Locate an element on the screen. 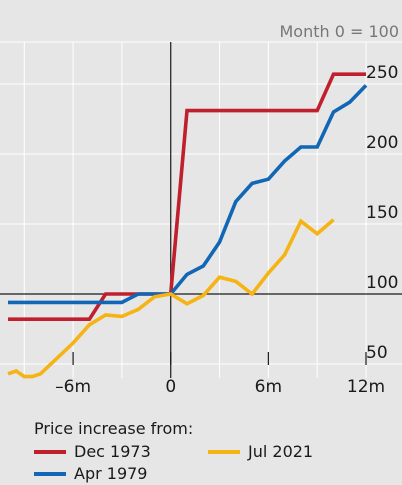 The height and width of the screenshot is (485, 402). legend-item: Jul 2021 is located at coordinates (260, 451).